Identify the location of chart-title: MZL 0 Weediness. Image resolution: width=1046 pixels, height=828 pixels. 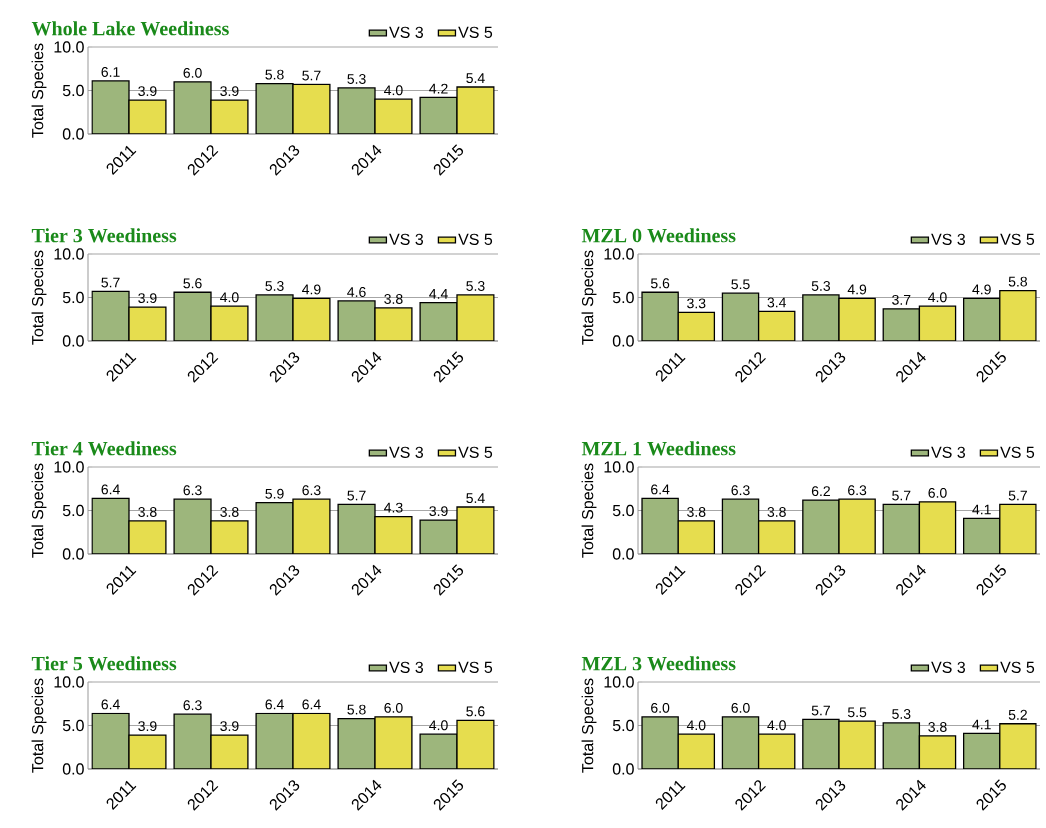
(658, 235).